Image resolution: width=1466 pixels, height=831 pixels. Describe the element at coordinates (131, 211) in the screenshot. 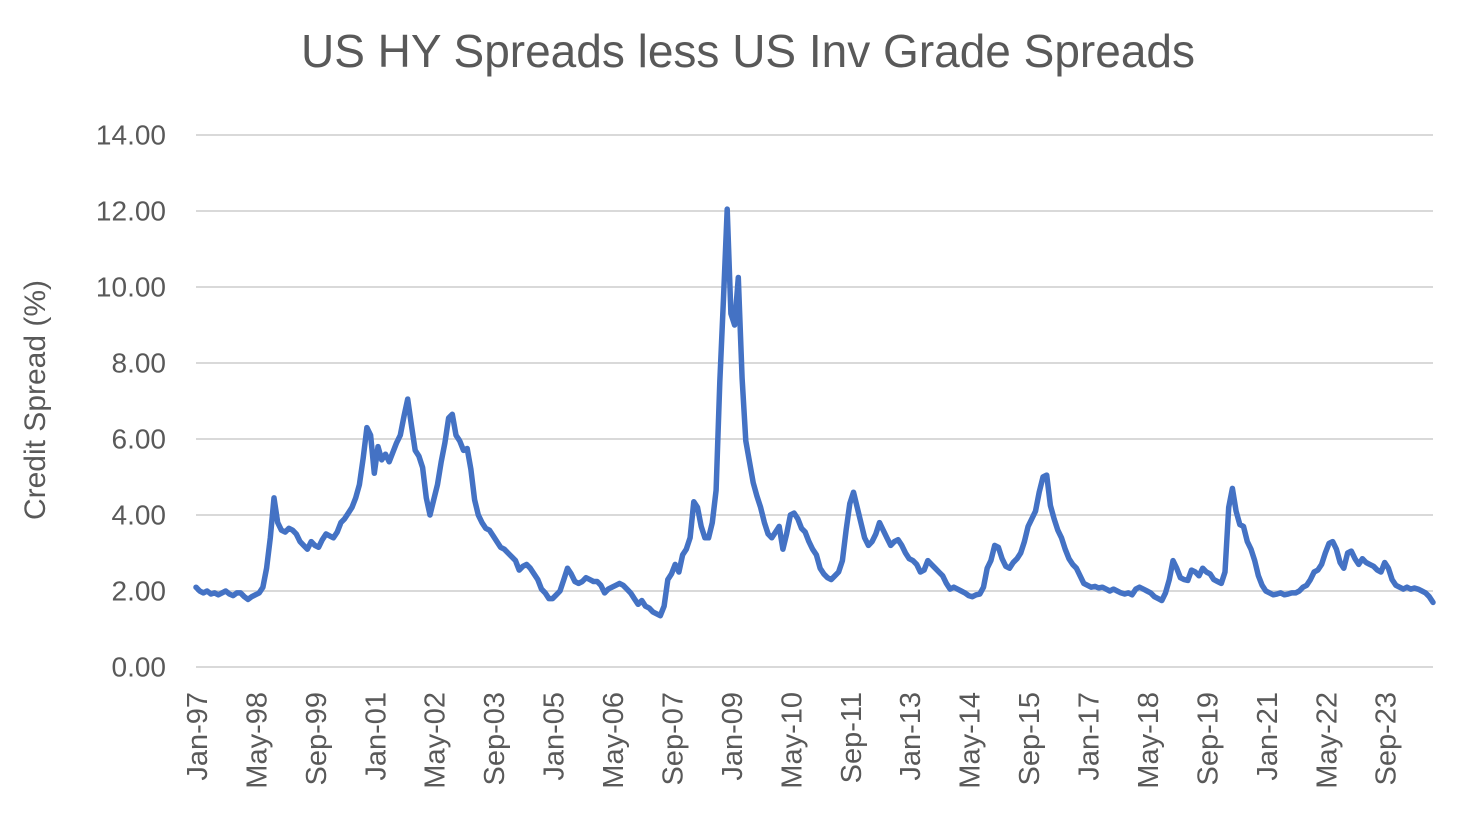

I see `y-tick-label: 12.00` at that location.